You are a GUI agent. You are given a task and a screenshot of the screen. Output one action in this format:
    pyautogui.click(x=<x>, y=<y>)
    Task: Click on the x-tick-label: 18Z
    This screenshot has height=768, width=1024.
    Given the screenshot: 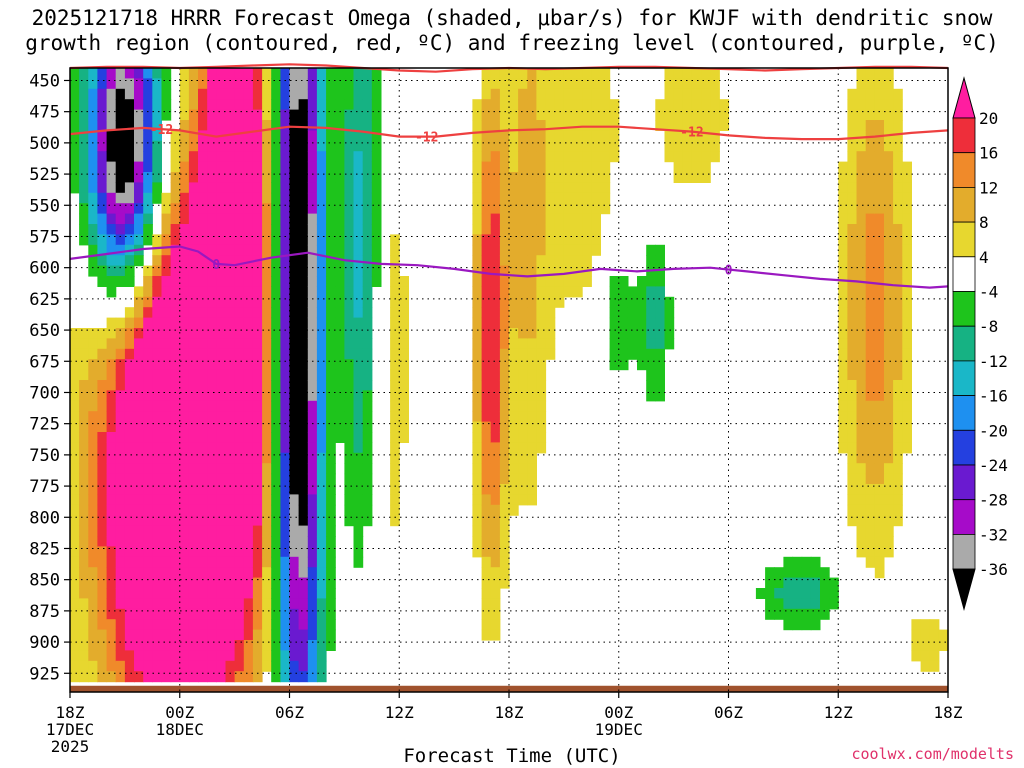 What is the action you would take?
    pyautogui.click(x=70, y=712)
    